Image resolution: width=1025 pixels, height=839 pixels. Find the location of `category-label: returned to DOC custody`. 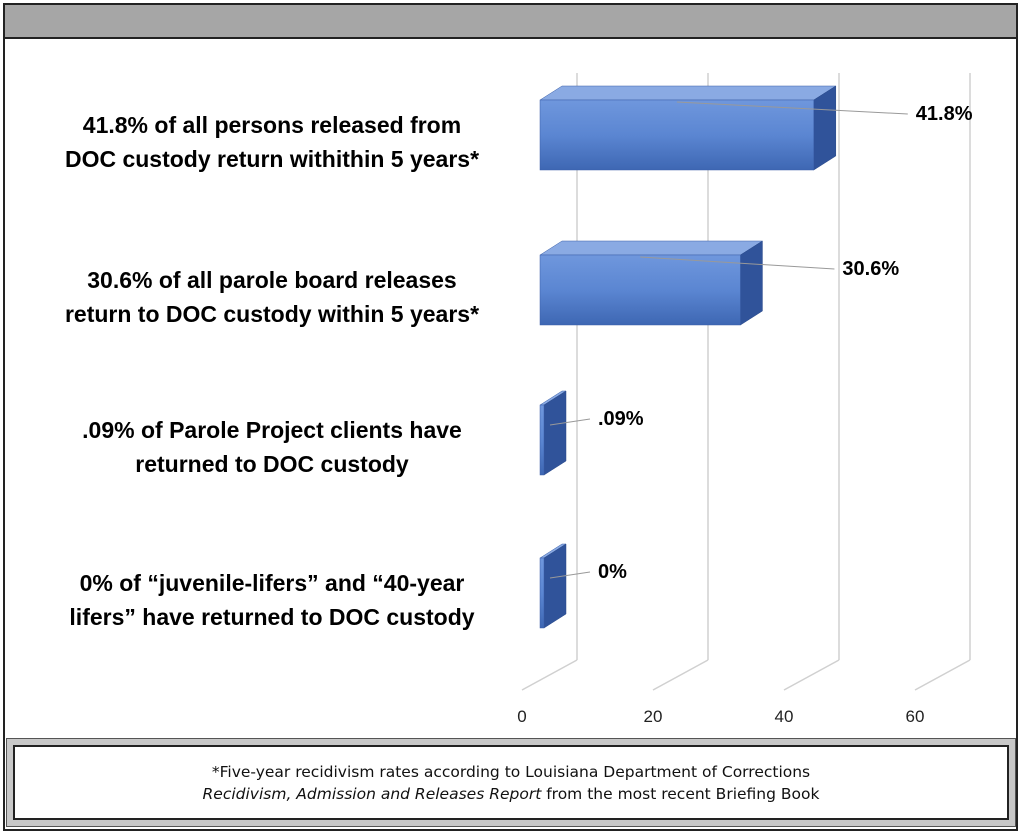

category-label: returned to DOC custody is located at coordinates (272, 464).